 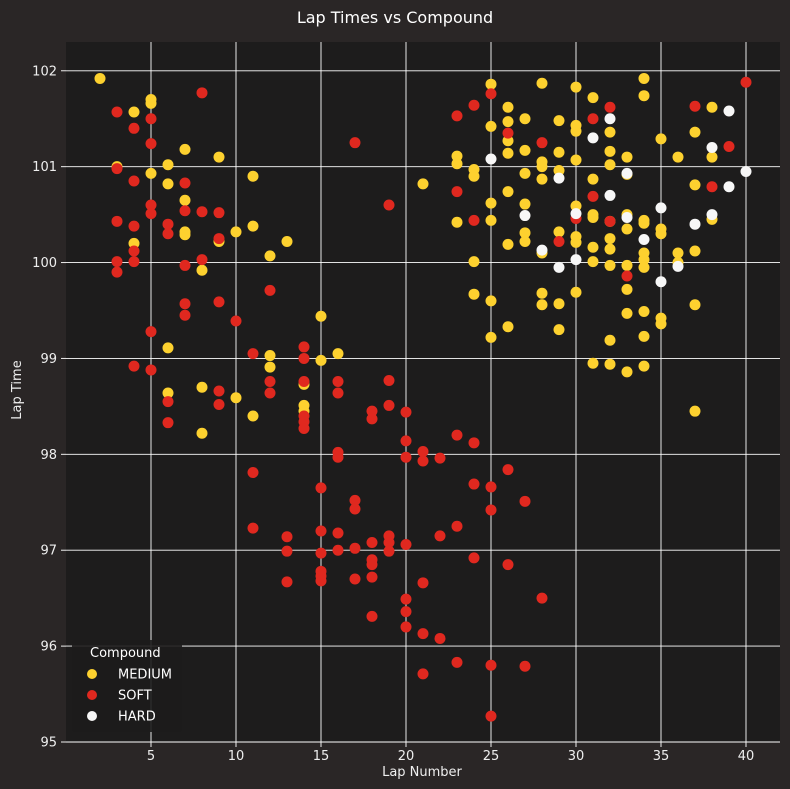 What do you see at coordinates (236, 756) in the screenshot?
I see `x-tick-label: 10` at bounding box center [236, 756].